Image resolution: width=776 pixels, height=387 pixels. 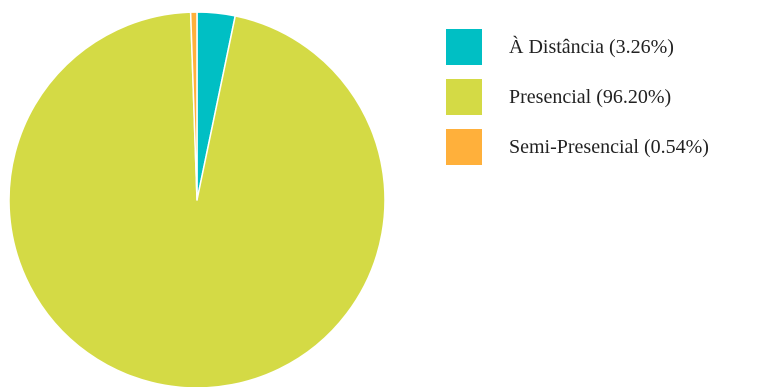 What do you see at coordinates (591, 46) in the screenshot?
I see `legend-label-a-distancia: À Distância (3.26%)` at bounding box center [591, 46].